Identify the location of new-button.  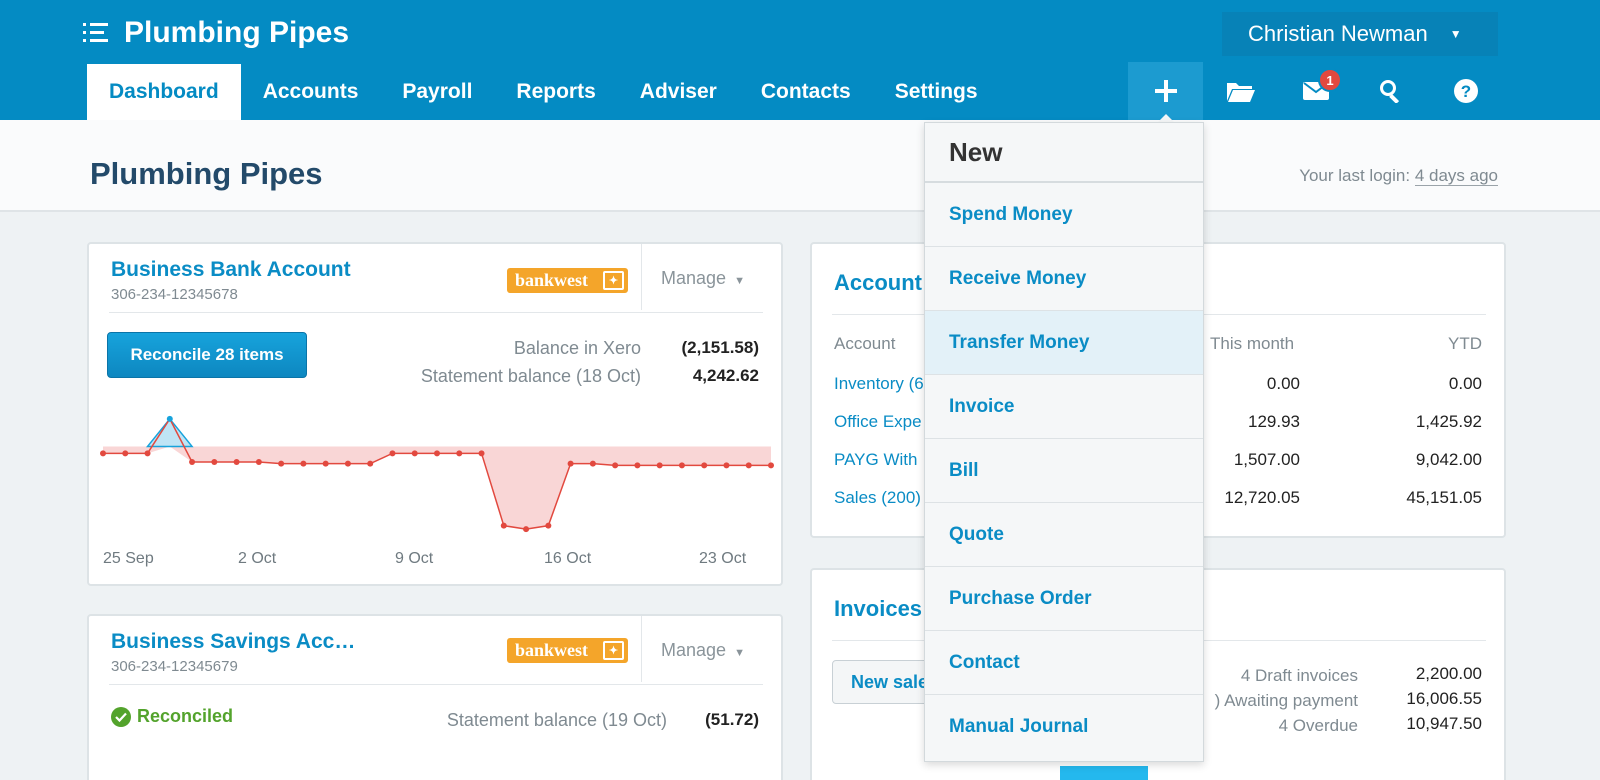
(1165, 91).